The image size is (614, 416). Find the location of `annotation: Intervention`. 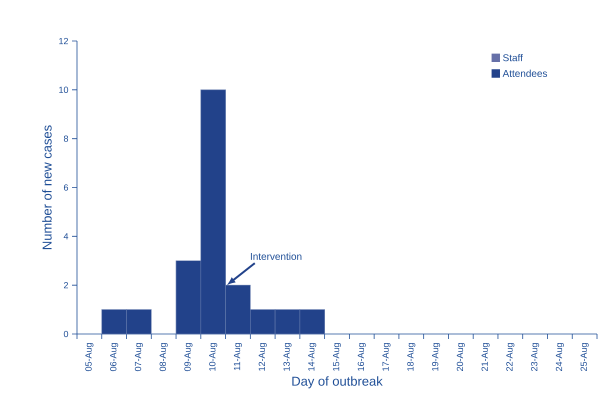

annotation: Intervention is located at coordinates (276, 256).